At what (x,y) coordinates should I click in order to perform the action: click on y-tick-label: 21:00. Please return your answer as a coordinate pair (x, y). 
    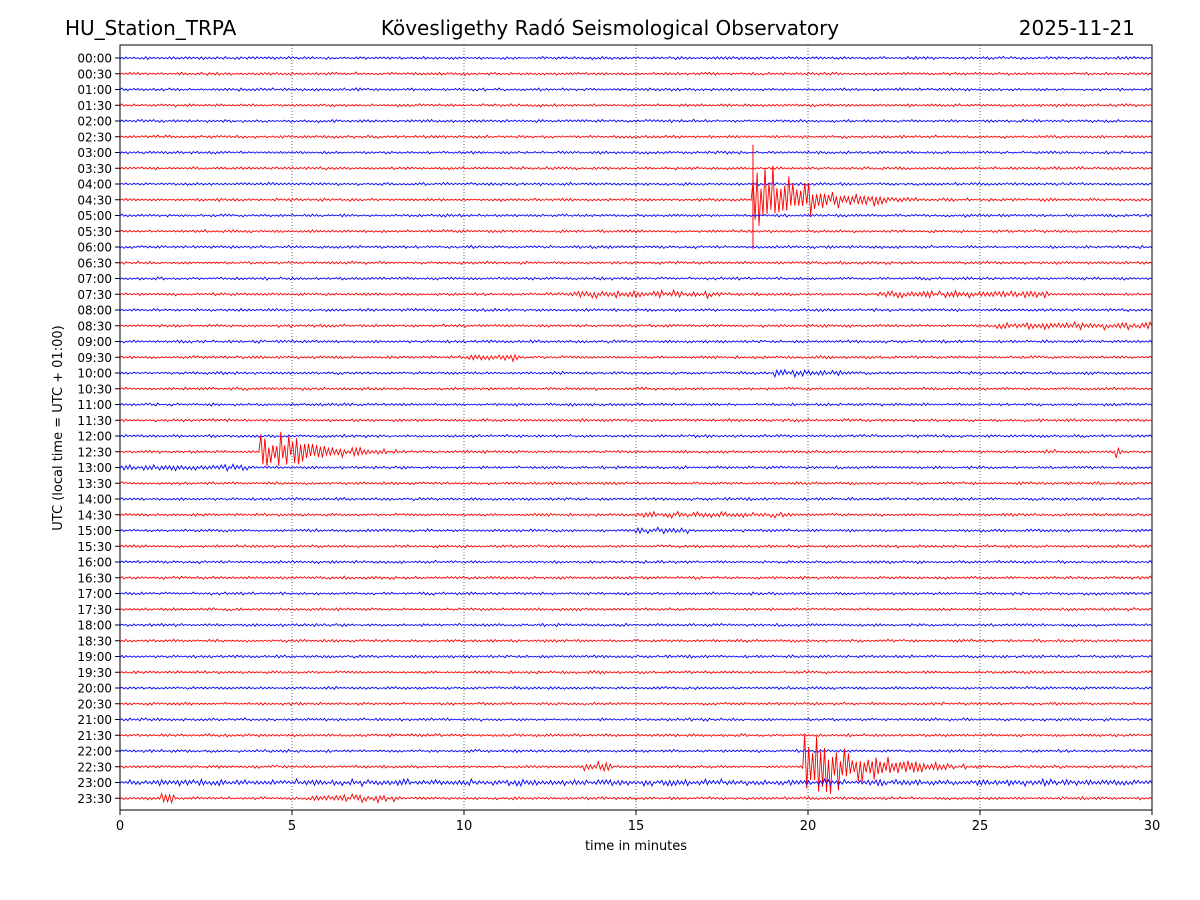
    Looking at the image, I should click on (94, 720).